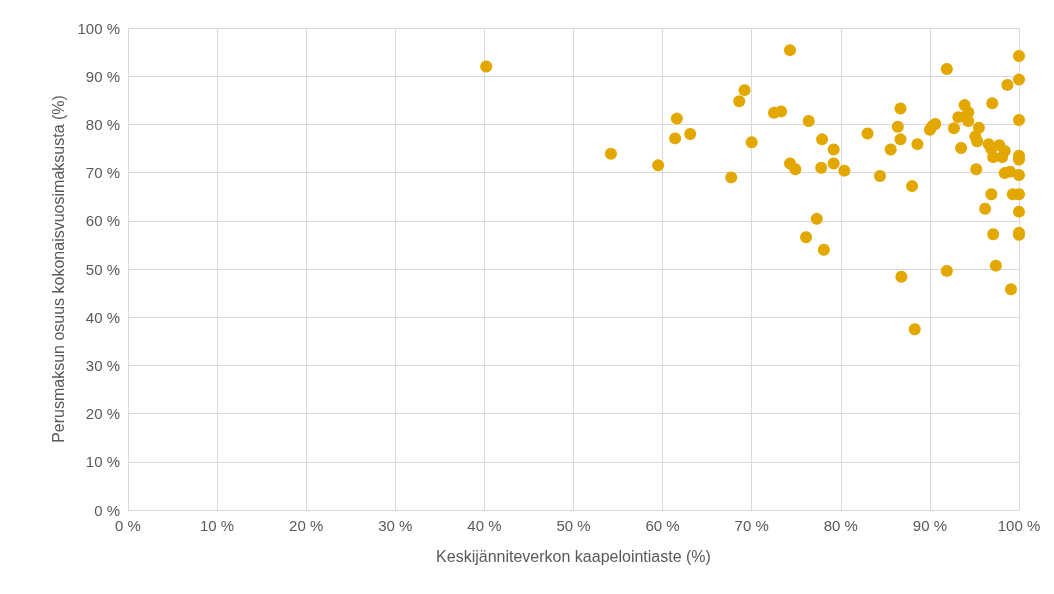  Describe the element at coordinates (395, 525) in the screenshot. I see `x-tick-label: 30 %` at that location.